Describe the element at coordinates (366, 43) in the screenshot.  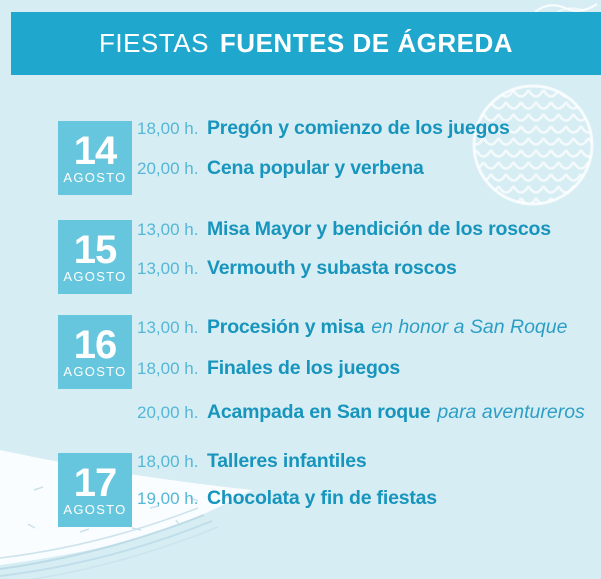
I see `poster-title-main: FUENTES DE ÁGREDA` at that location.